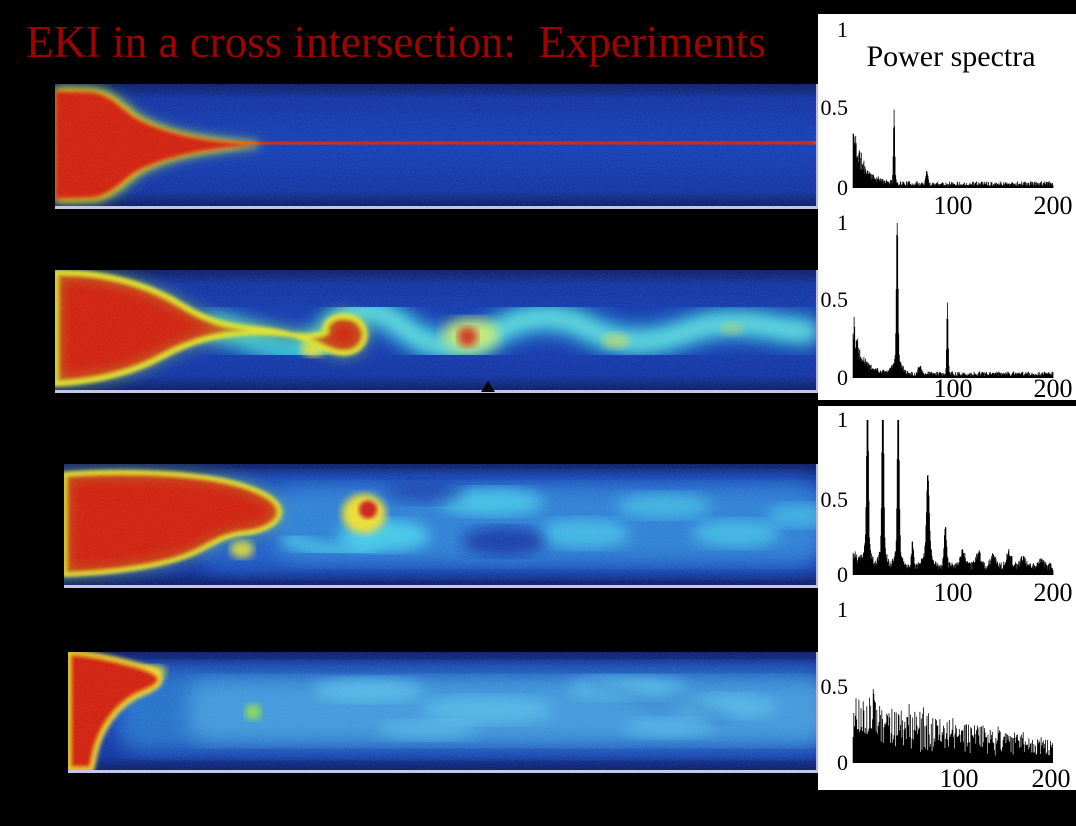  What do you see at coordinates (834, 499) in the screenshot?
I see `s3-ytick-05: 0.5` at bounding box center [834, 499].